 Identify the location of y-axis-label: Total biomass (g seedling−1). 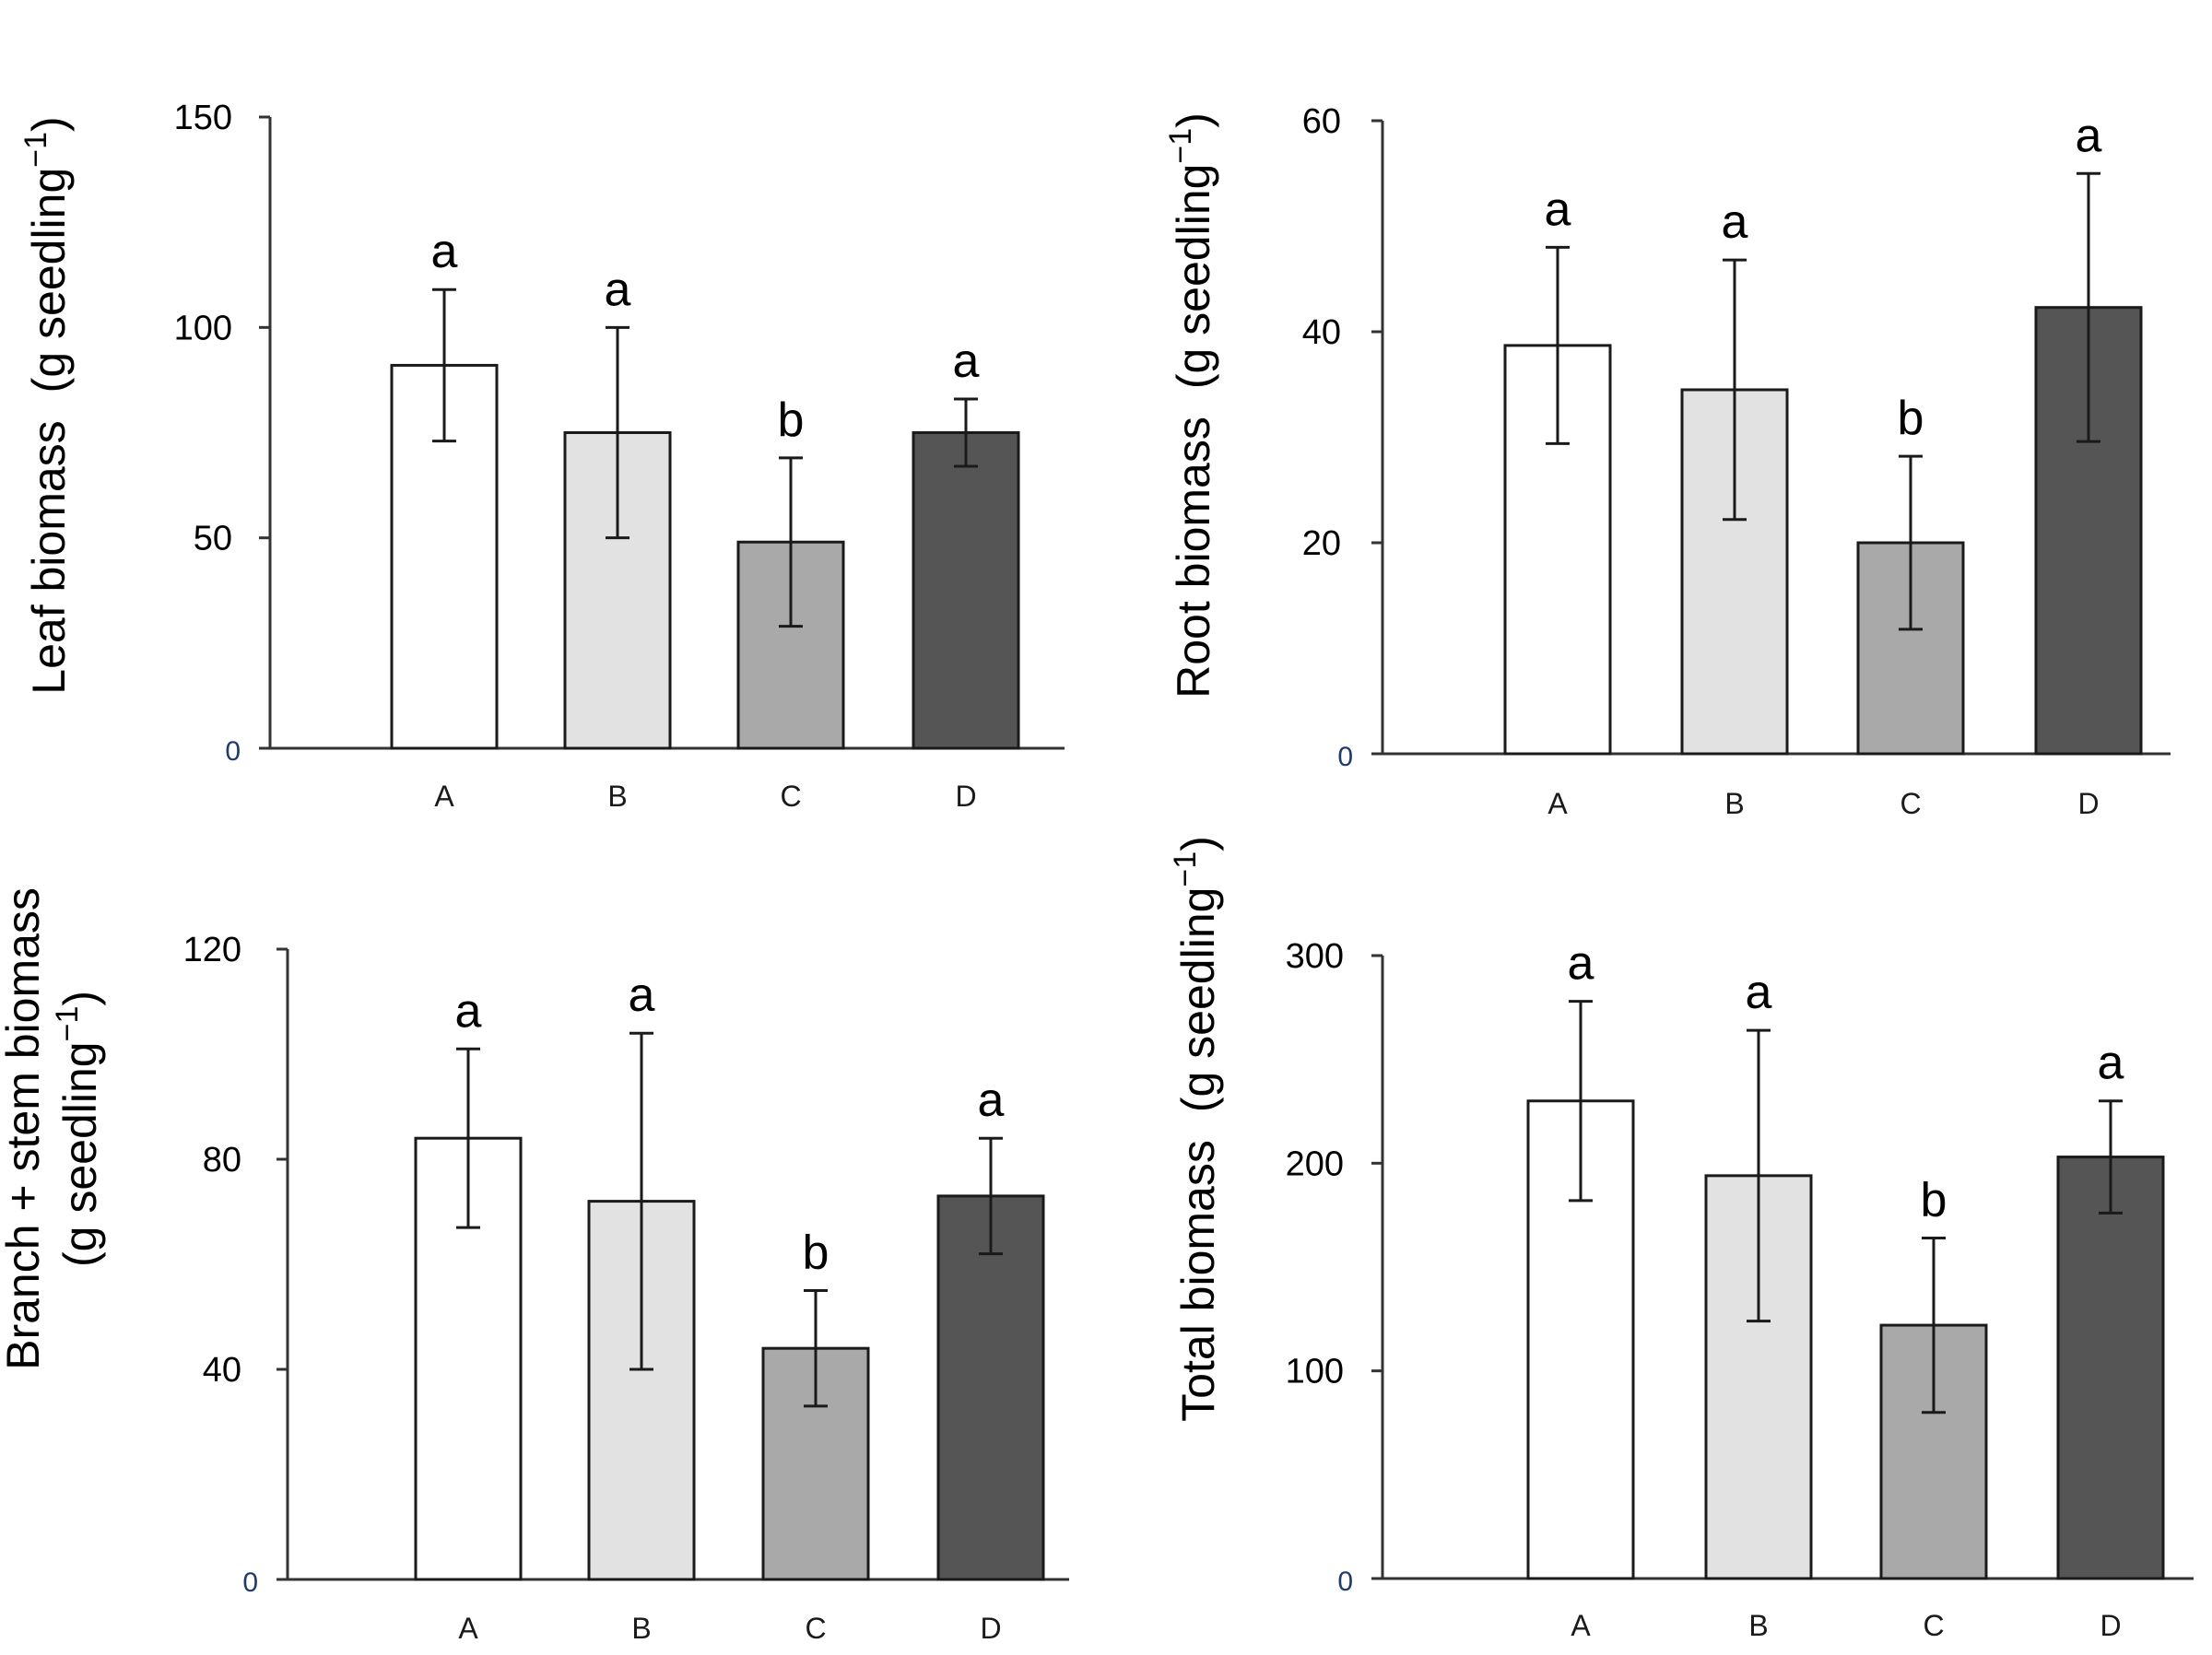
(1196, 1129).